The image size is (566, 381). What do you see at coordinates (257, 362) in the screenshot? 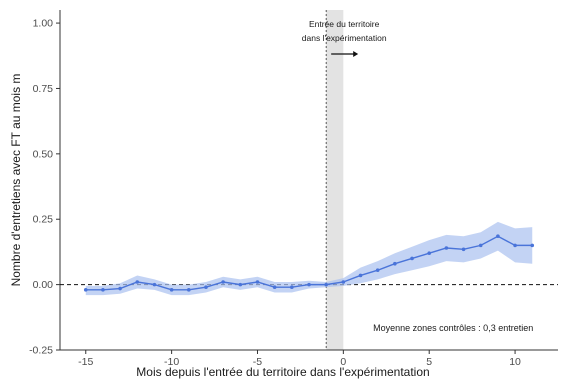
I see `x-tick-label: -5` at bounding box center [257, 362].